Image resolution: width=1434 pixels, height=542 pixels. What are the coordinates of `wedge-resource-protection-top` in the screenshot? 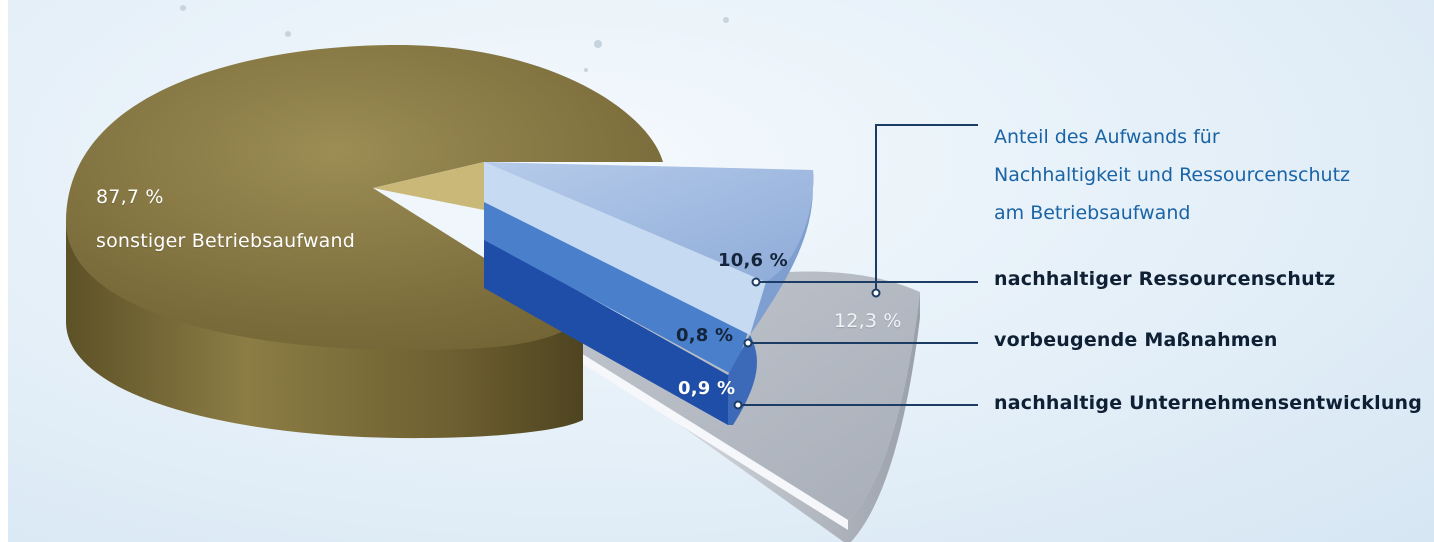 It's located at (649, 222).